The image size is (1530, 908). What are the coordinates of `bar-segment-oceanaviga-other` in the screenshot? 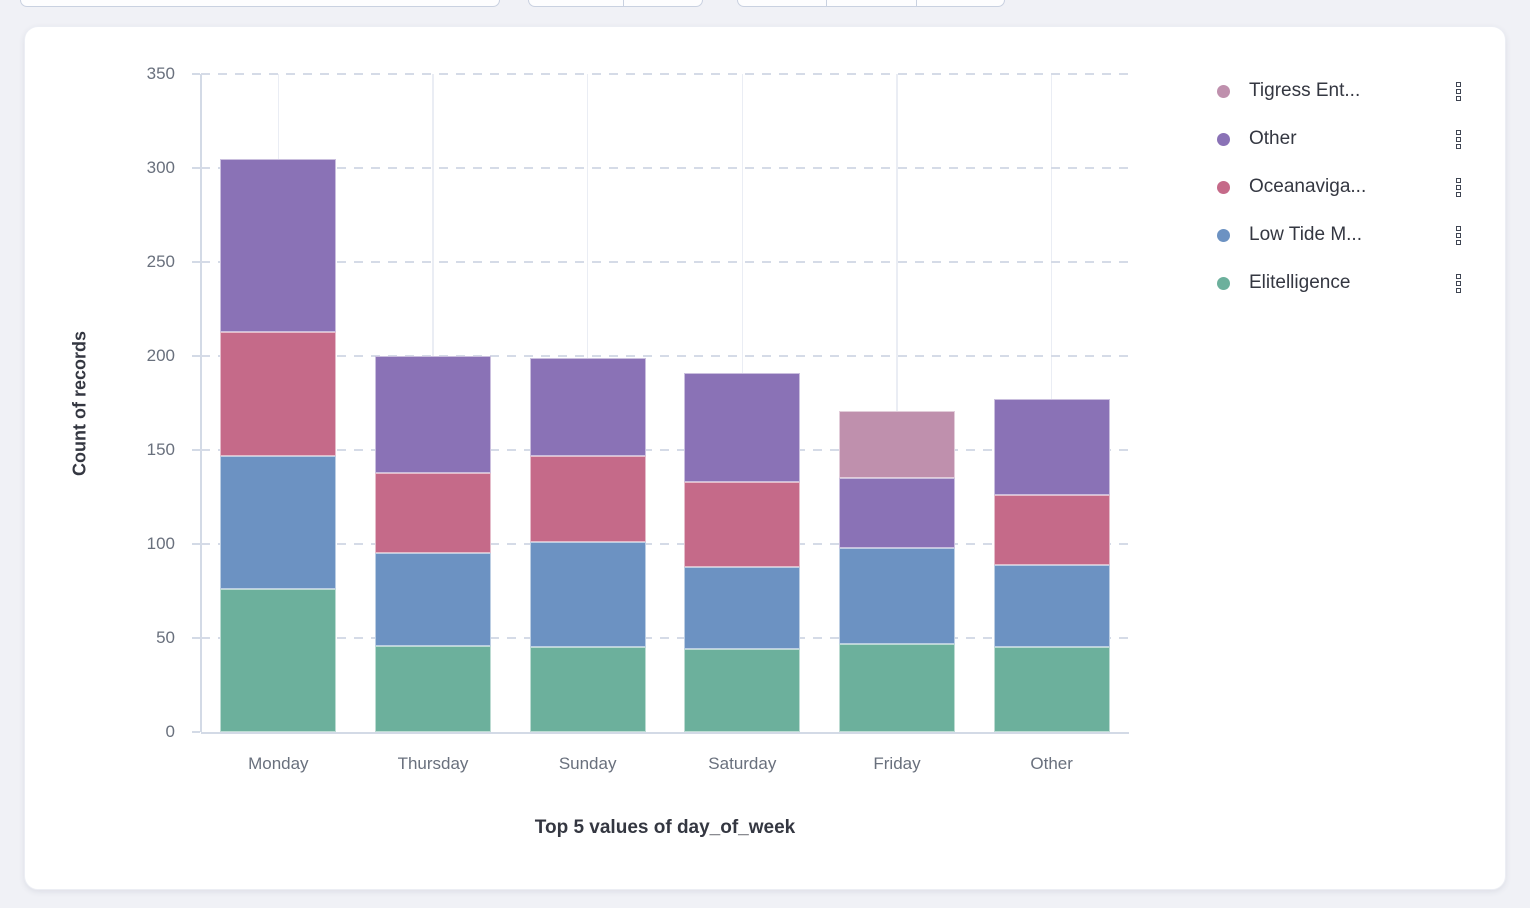 It's located at (1051, 530).